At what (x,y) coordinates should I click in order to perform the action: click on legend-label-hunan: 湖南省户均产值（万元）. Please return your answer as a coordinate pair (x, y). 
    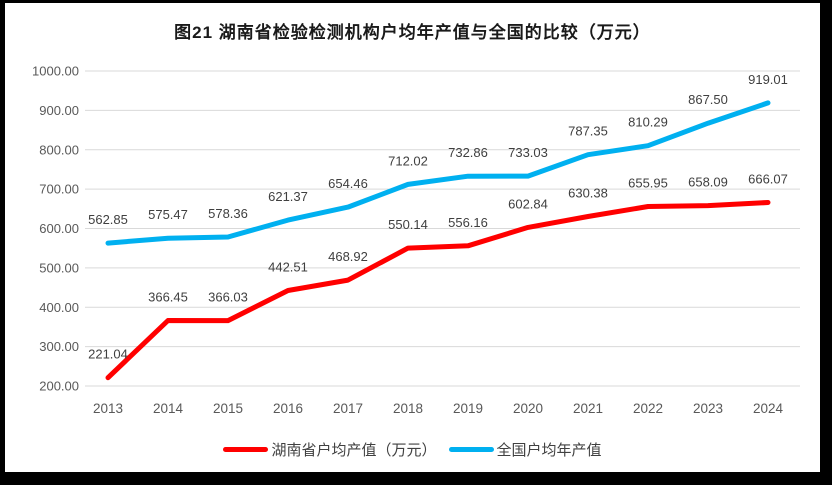
    Looking at the image, I should click on (354, 450).